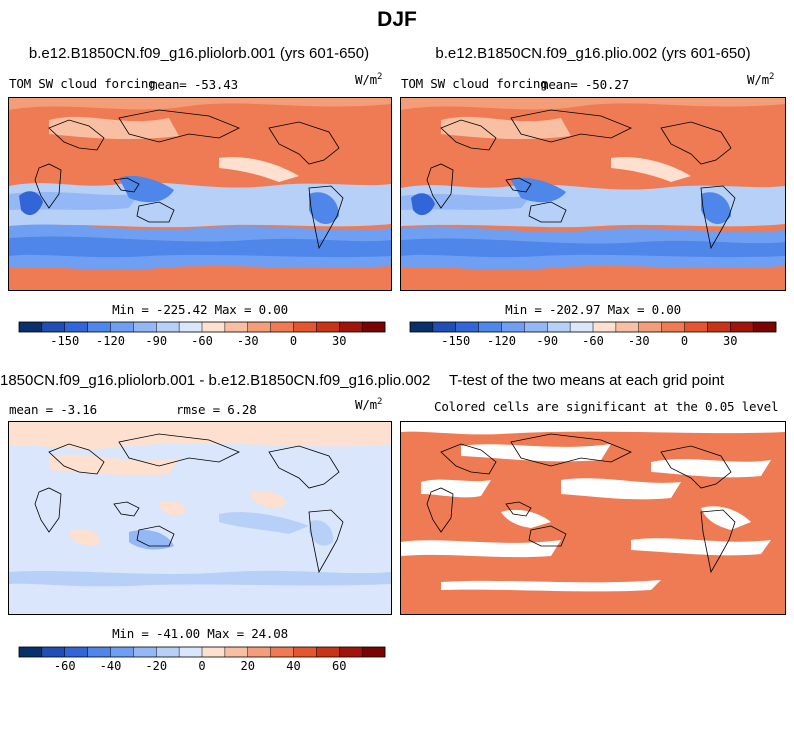  I want to click on panel-2-mean: mean= -50.27, so click(585, 84).